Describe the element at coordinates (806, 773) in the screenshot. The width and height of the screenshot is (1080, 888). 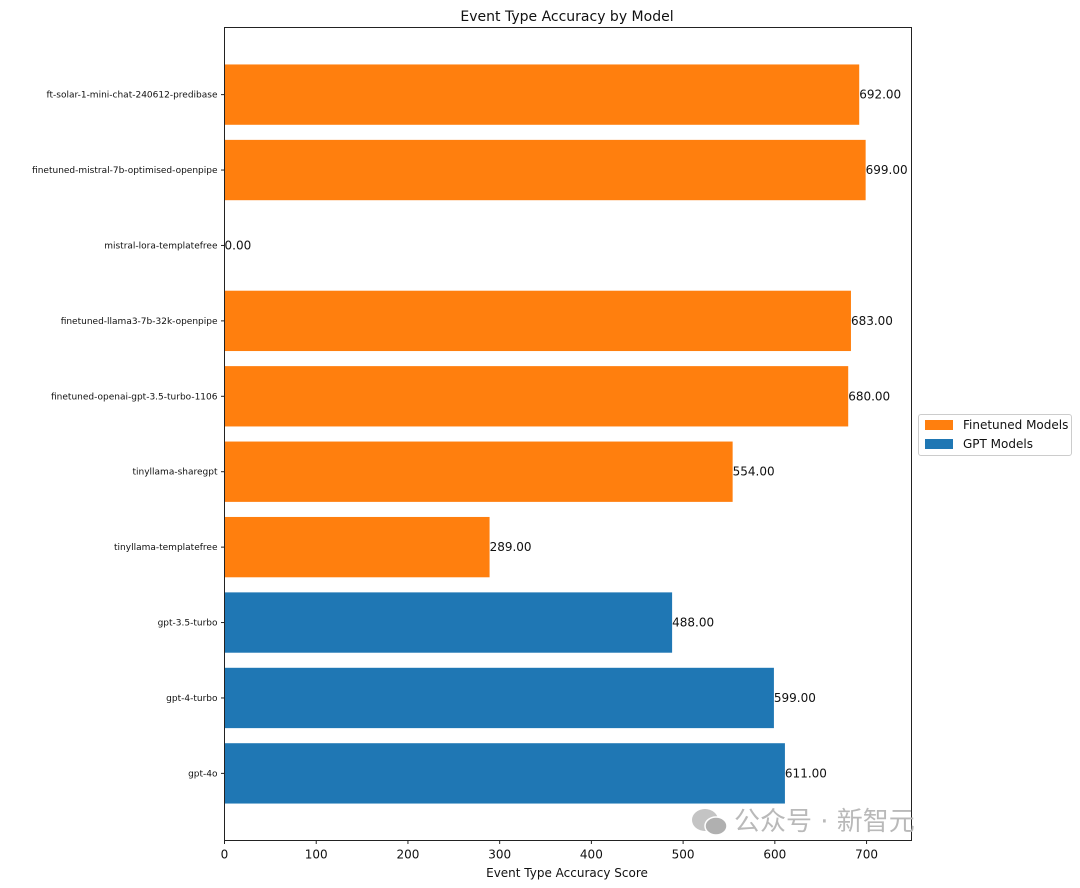
I see `data-label: 611.00` at that location.